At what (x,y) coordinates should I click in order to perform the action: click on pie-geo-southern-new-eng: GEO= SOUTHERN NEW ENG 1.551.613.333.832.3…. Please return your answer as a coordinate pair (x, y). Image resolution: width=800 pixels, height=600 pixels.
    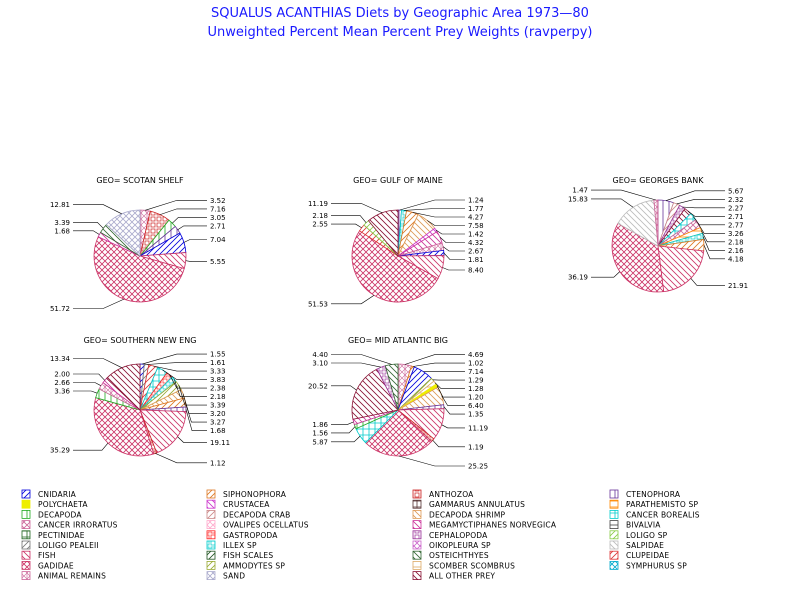
    Looking at the image, I should click on (140, 401).